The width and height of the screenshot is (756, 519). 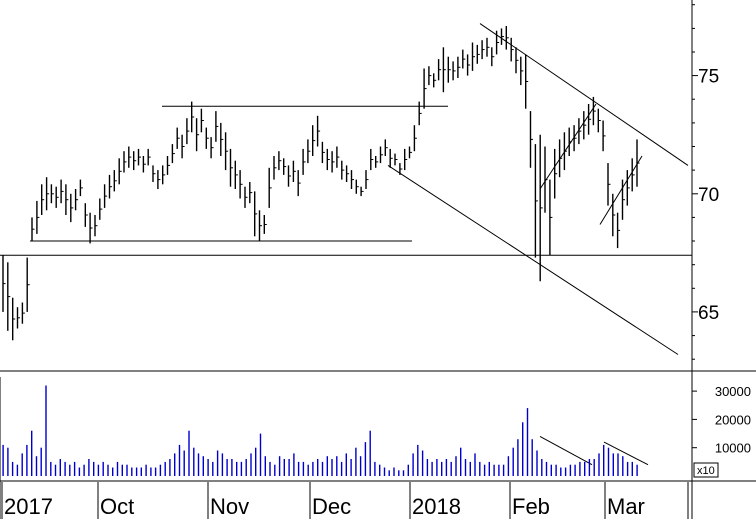 I want to click on volume-tick-label: 20000, so click(x=733, y=419).